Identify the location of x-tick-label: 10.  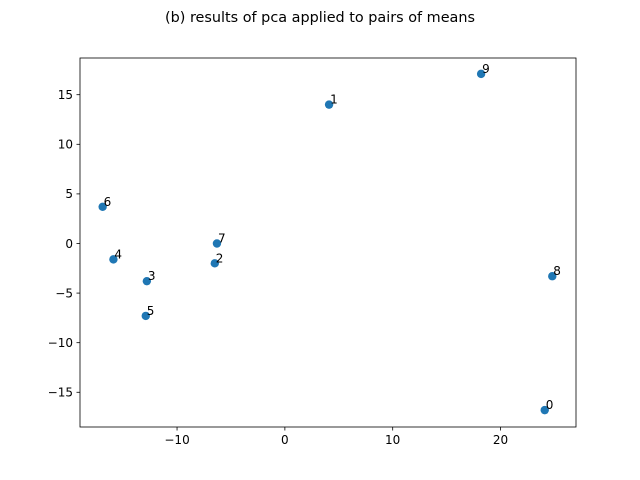
(392, 440).